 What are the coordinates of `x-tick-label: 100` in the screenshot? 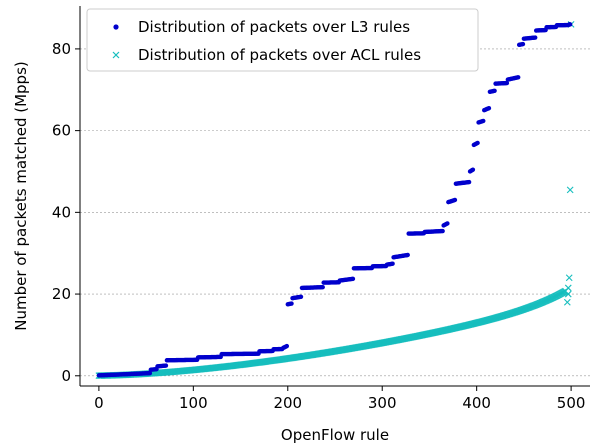 It's located at (193, 403).